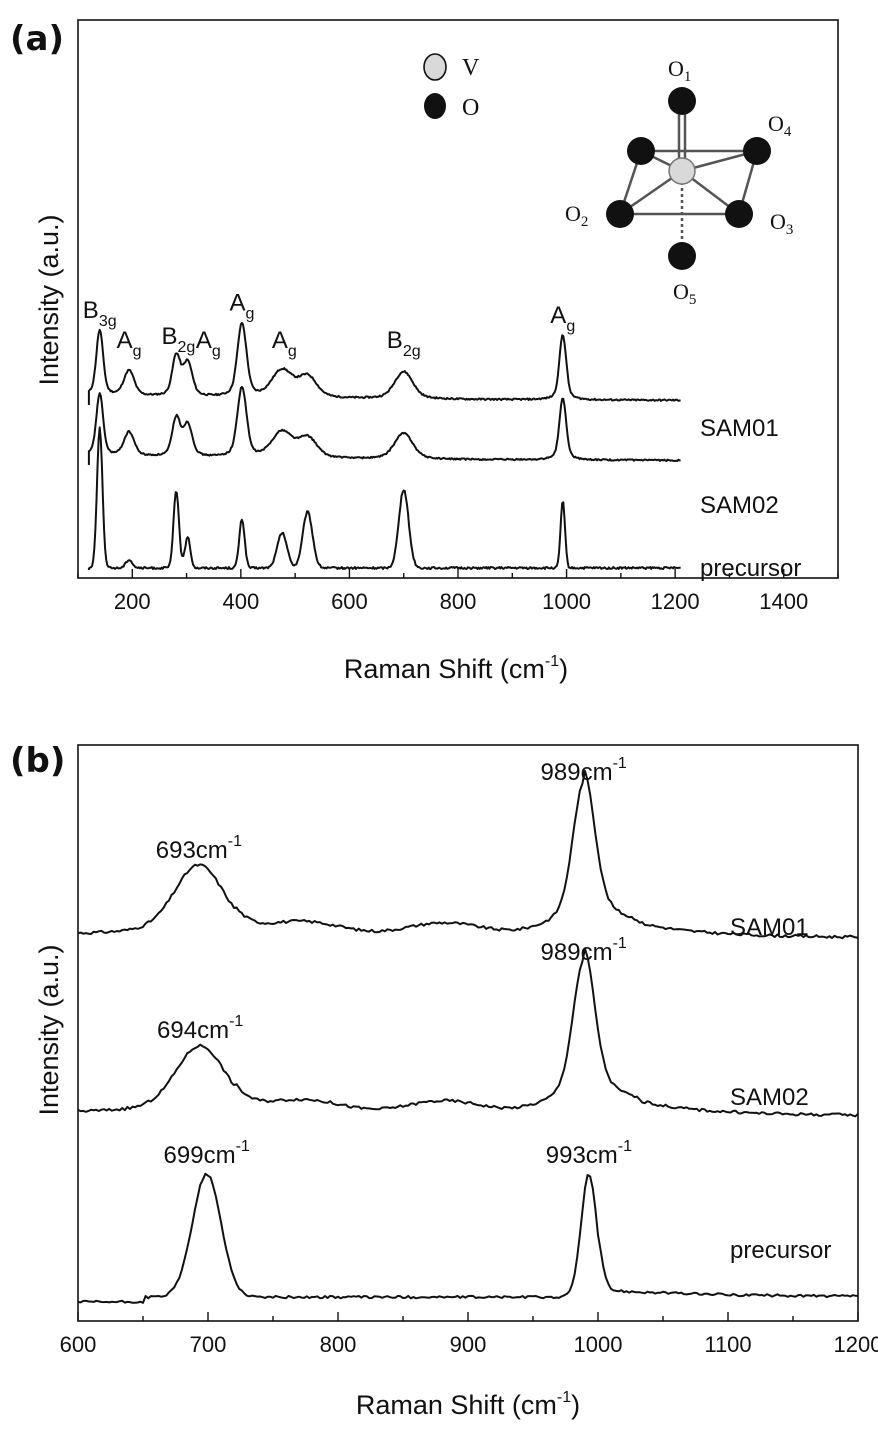 The width and height of the screenshot is (878, 1436). What do you see at coordinates (456, 668) in the screenshot?
I see `panel-a-x-axis-title: Raman Shift (cm-1)` at bounding box center [456, 668].